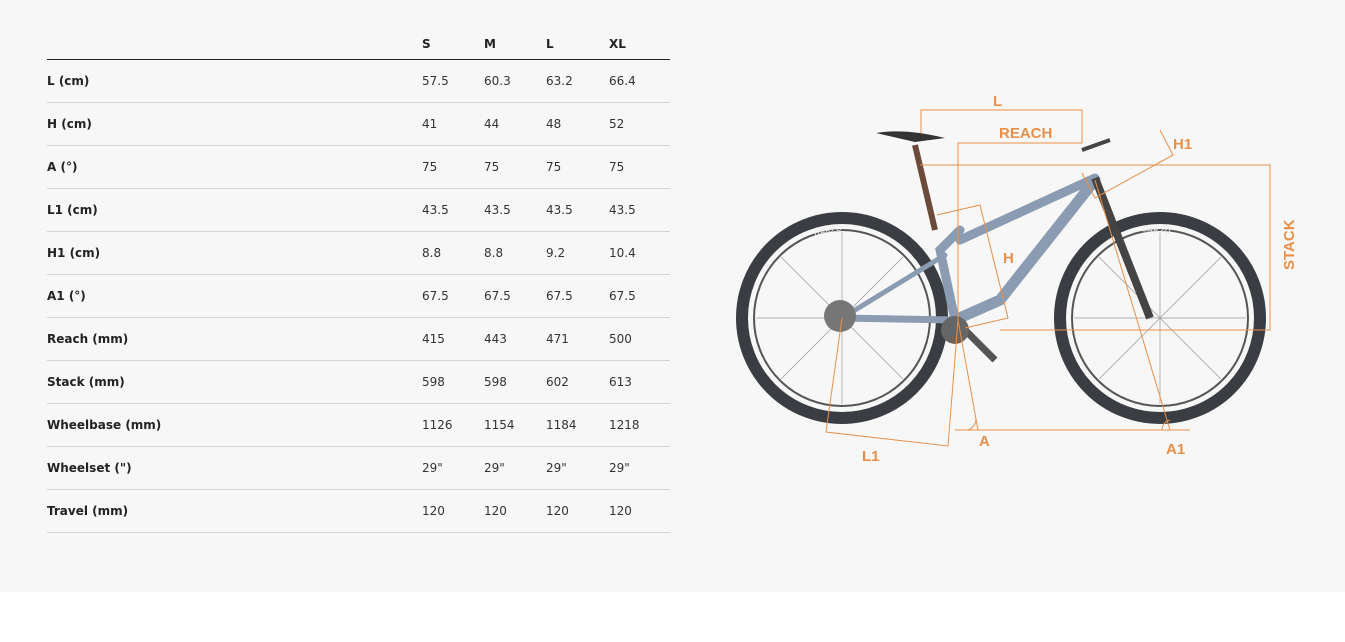 The height and width of the screenshot is (642, 1345). I want to click on label-reach: REACH, so click(1025, 133).